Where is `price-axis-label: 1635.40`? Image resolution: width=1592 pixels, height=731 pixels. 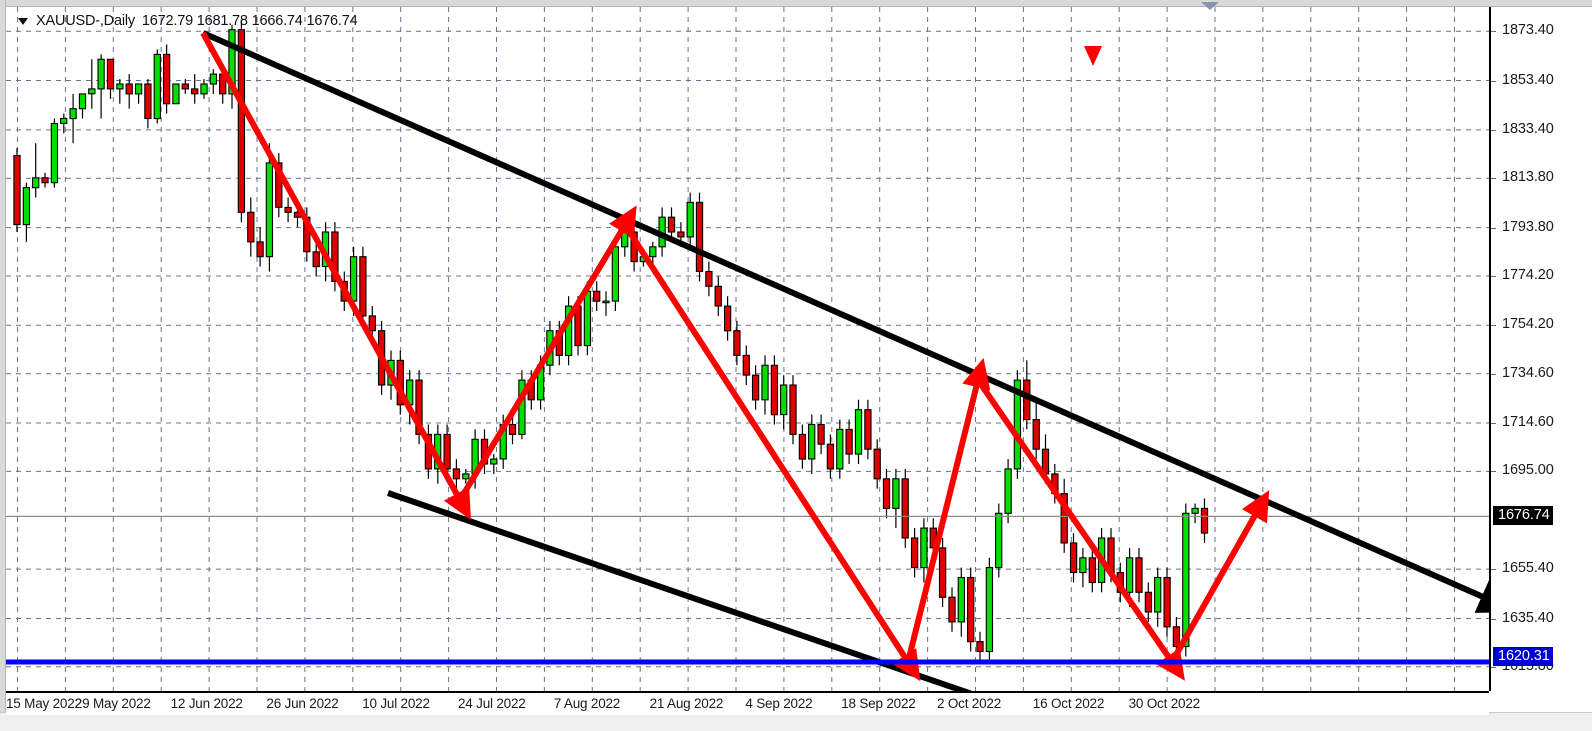 price-axis-label: 1635.40 is located at coordinates (1528, 617).